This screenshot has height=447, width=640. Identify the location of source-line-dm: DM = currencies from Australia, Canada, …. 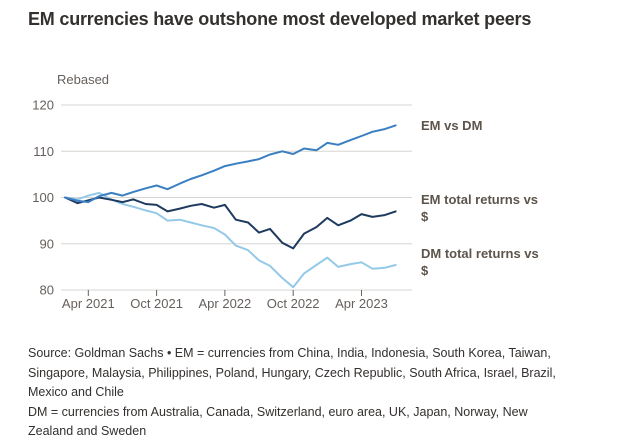
(278, 421).